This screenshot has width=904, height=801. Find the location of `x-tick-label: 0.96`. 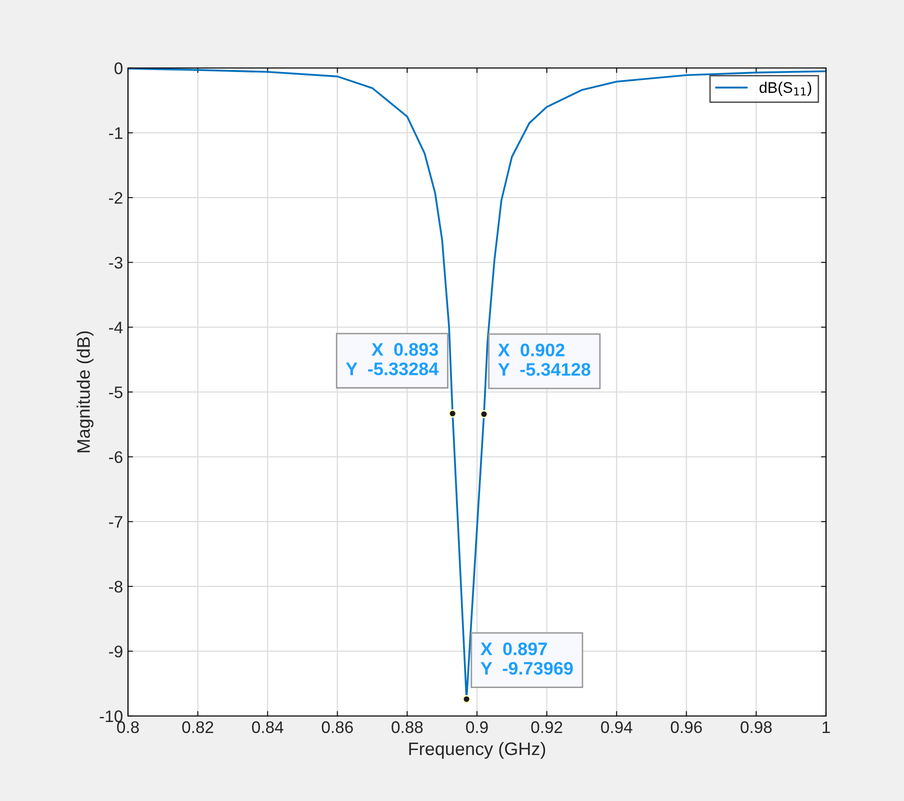

x-tick-label: 0.96 is located at coordinates (686, 727).